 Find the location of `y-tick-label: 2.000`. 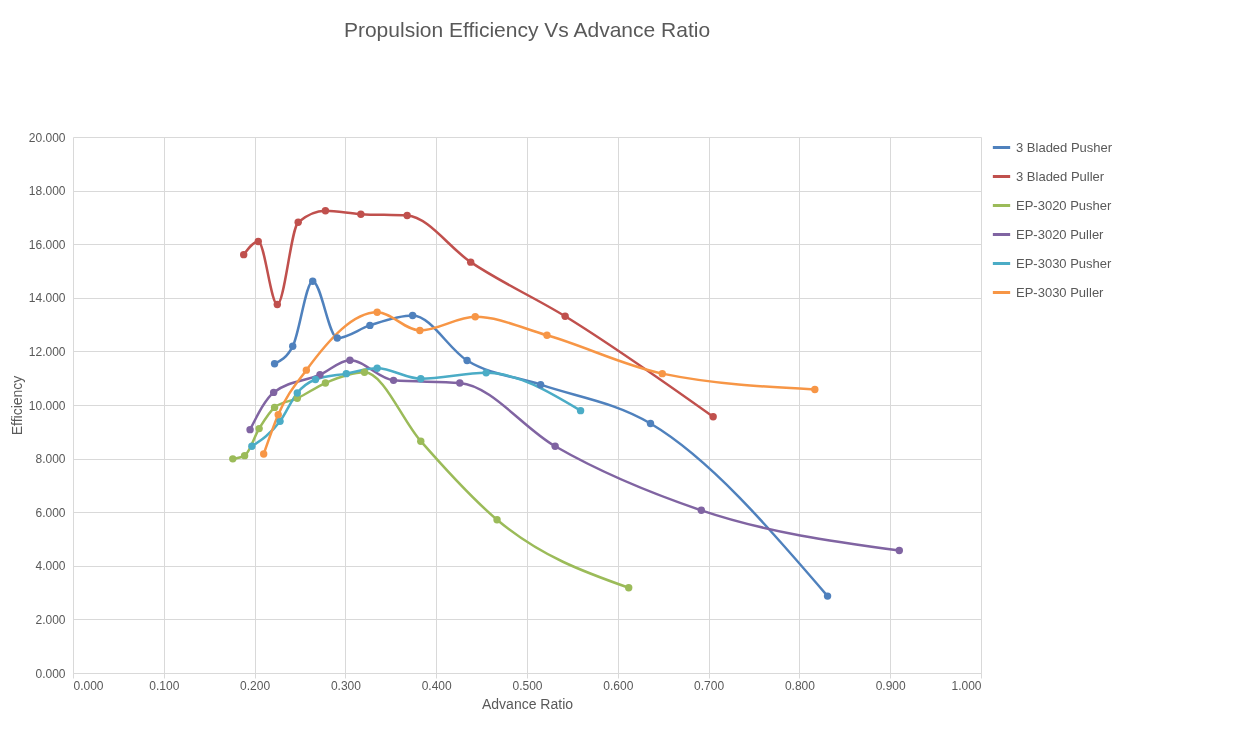

y-tick-label: 2.000 is located at coordinates (50, 619).